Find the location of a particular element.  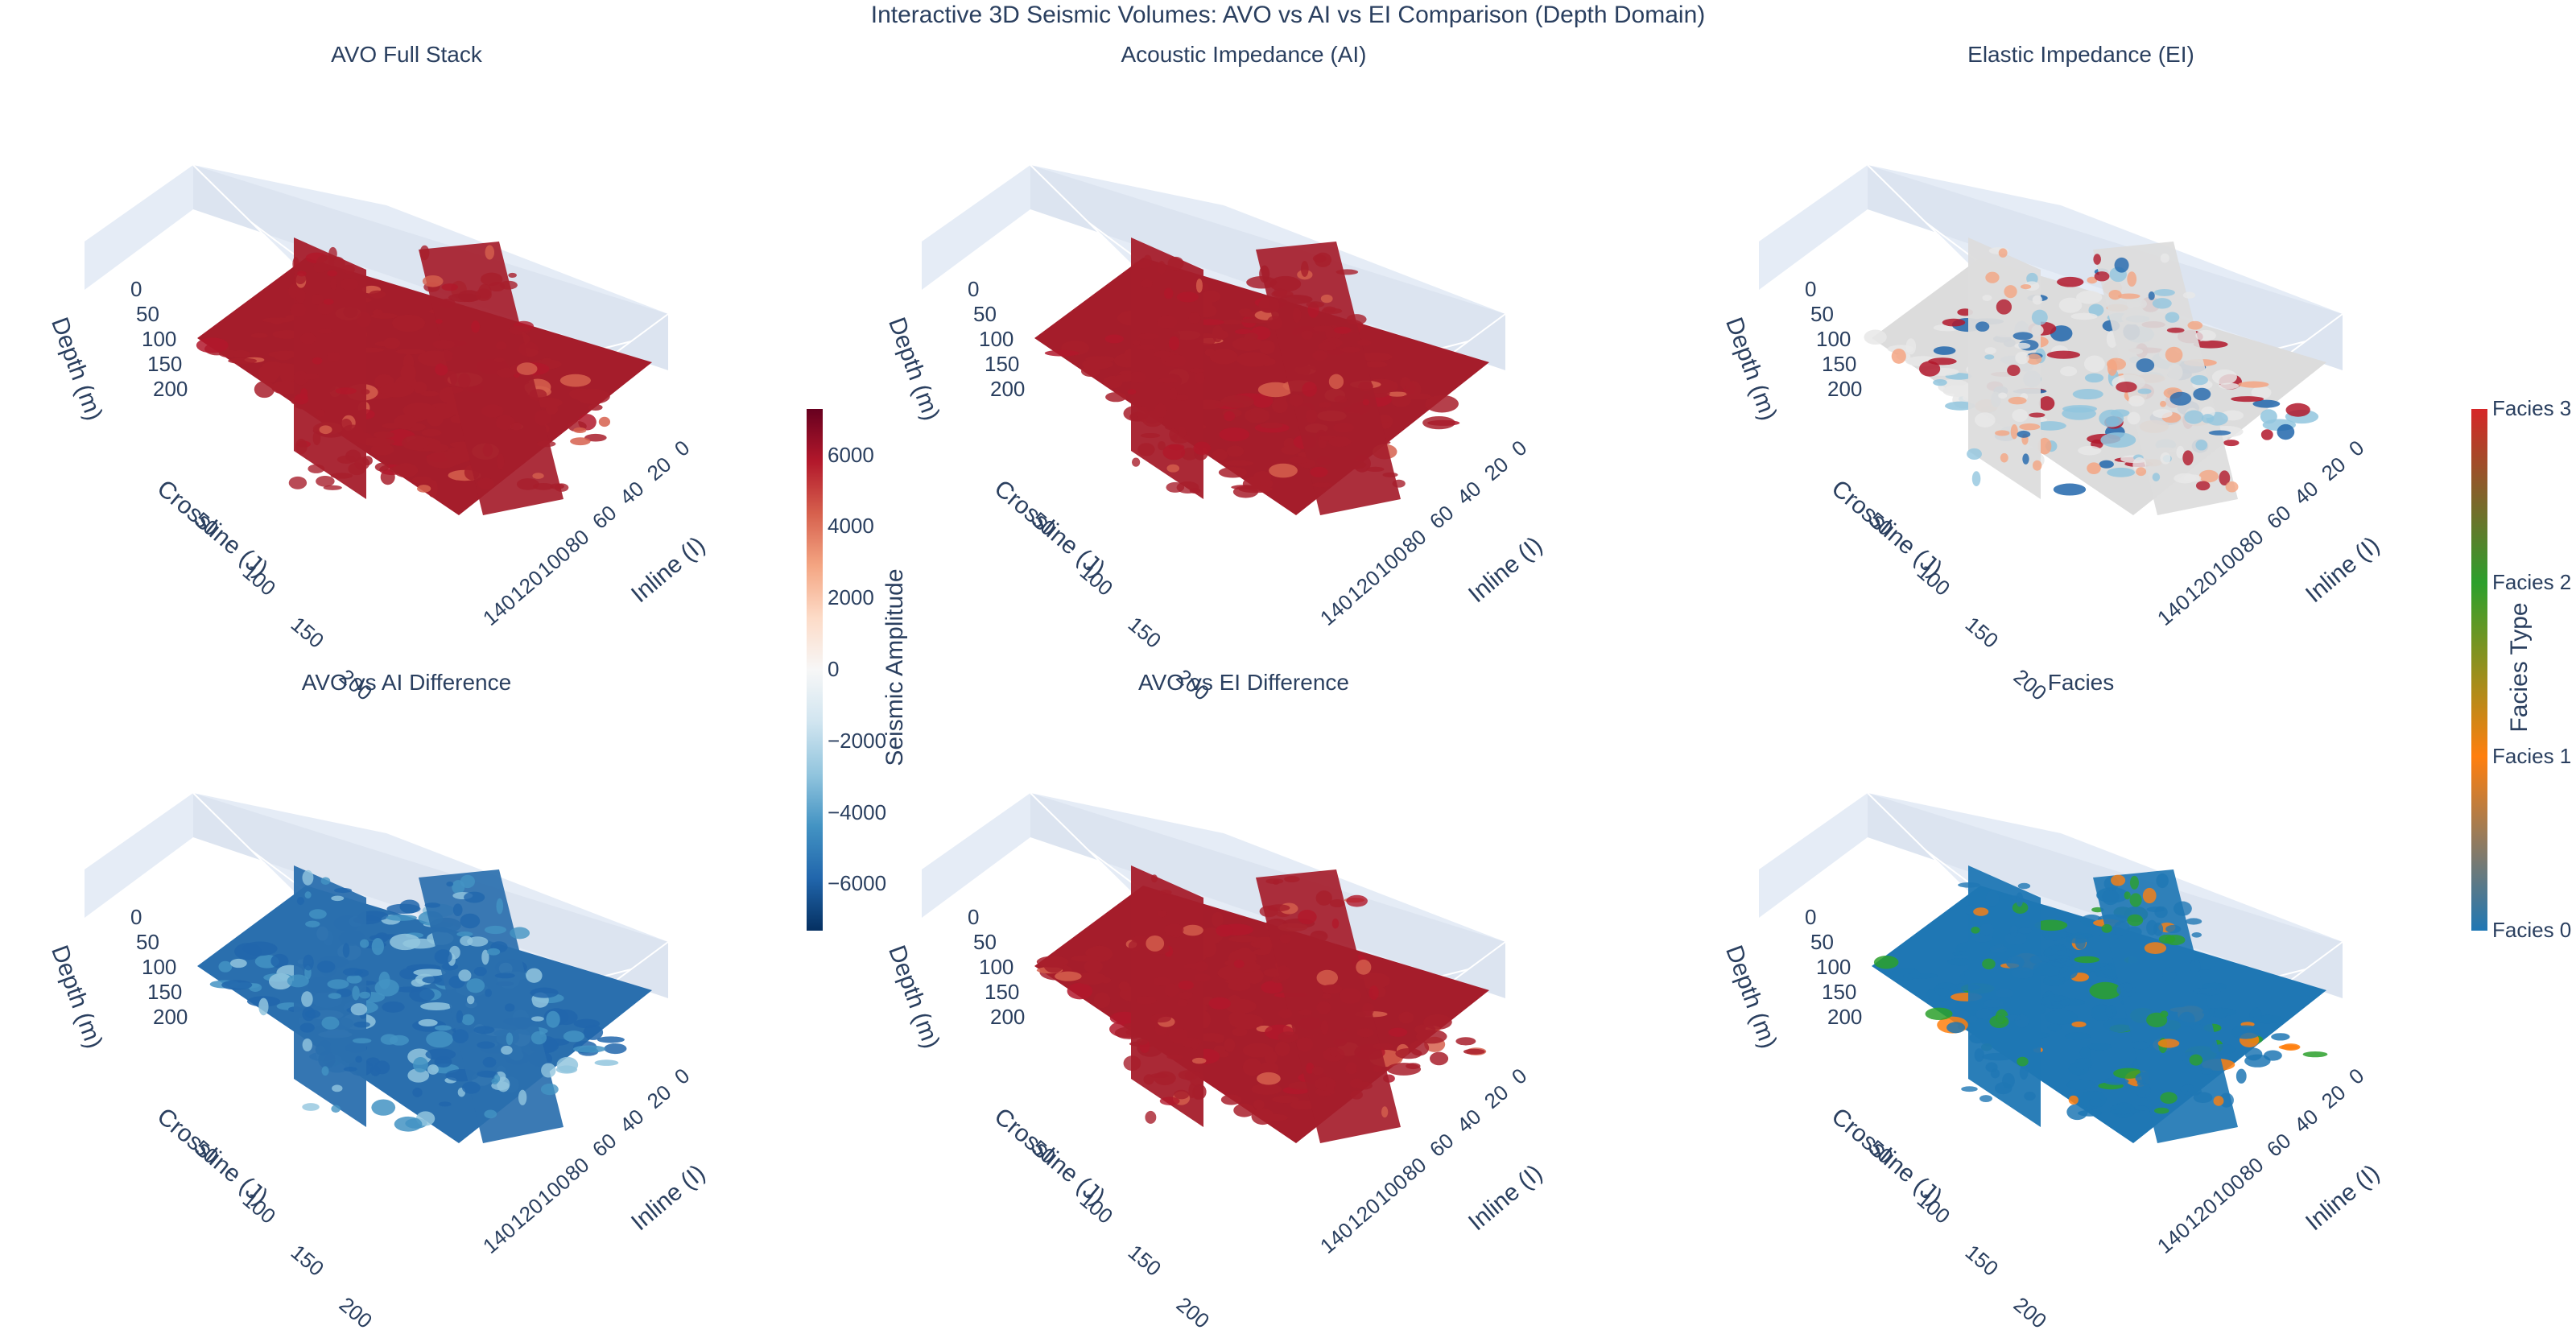

facies-tick-label: Facies 0 is located at coordinates (2532, 930).